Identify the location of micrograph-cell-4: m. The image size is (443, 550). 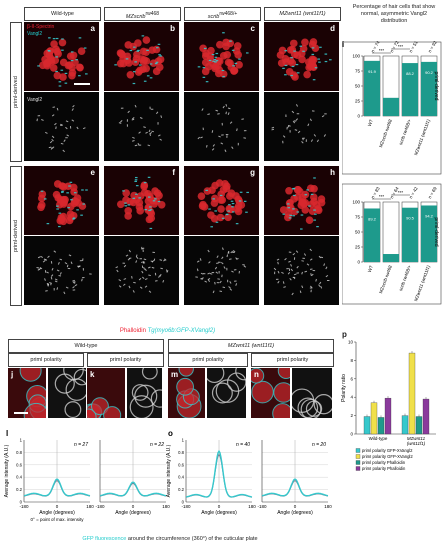
(186, 393).